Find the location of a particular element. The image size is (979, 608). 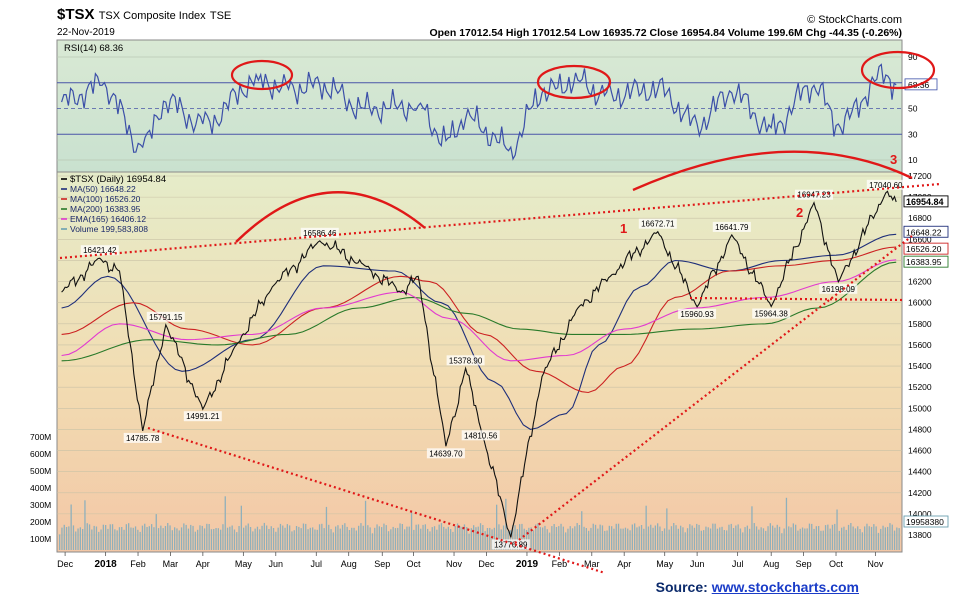

price-tick-label: 14200 is located at coordinates (920, 493).